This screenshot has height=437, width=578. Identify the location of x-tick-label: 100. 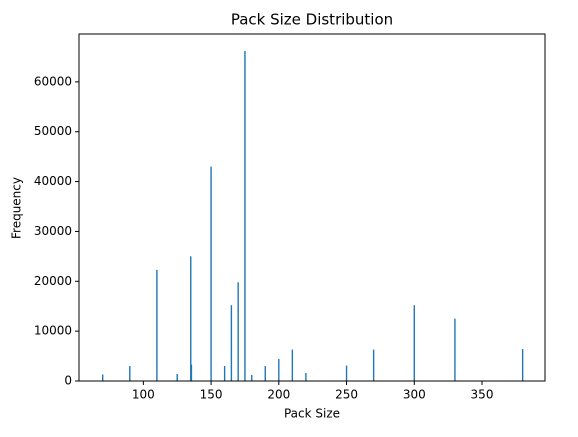
(143, 395).